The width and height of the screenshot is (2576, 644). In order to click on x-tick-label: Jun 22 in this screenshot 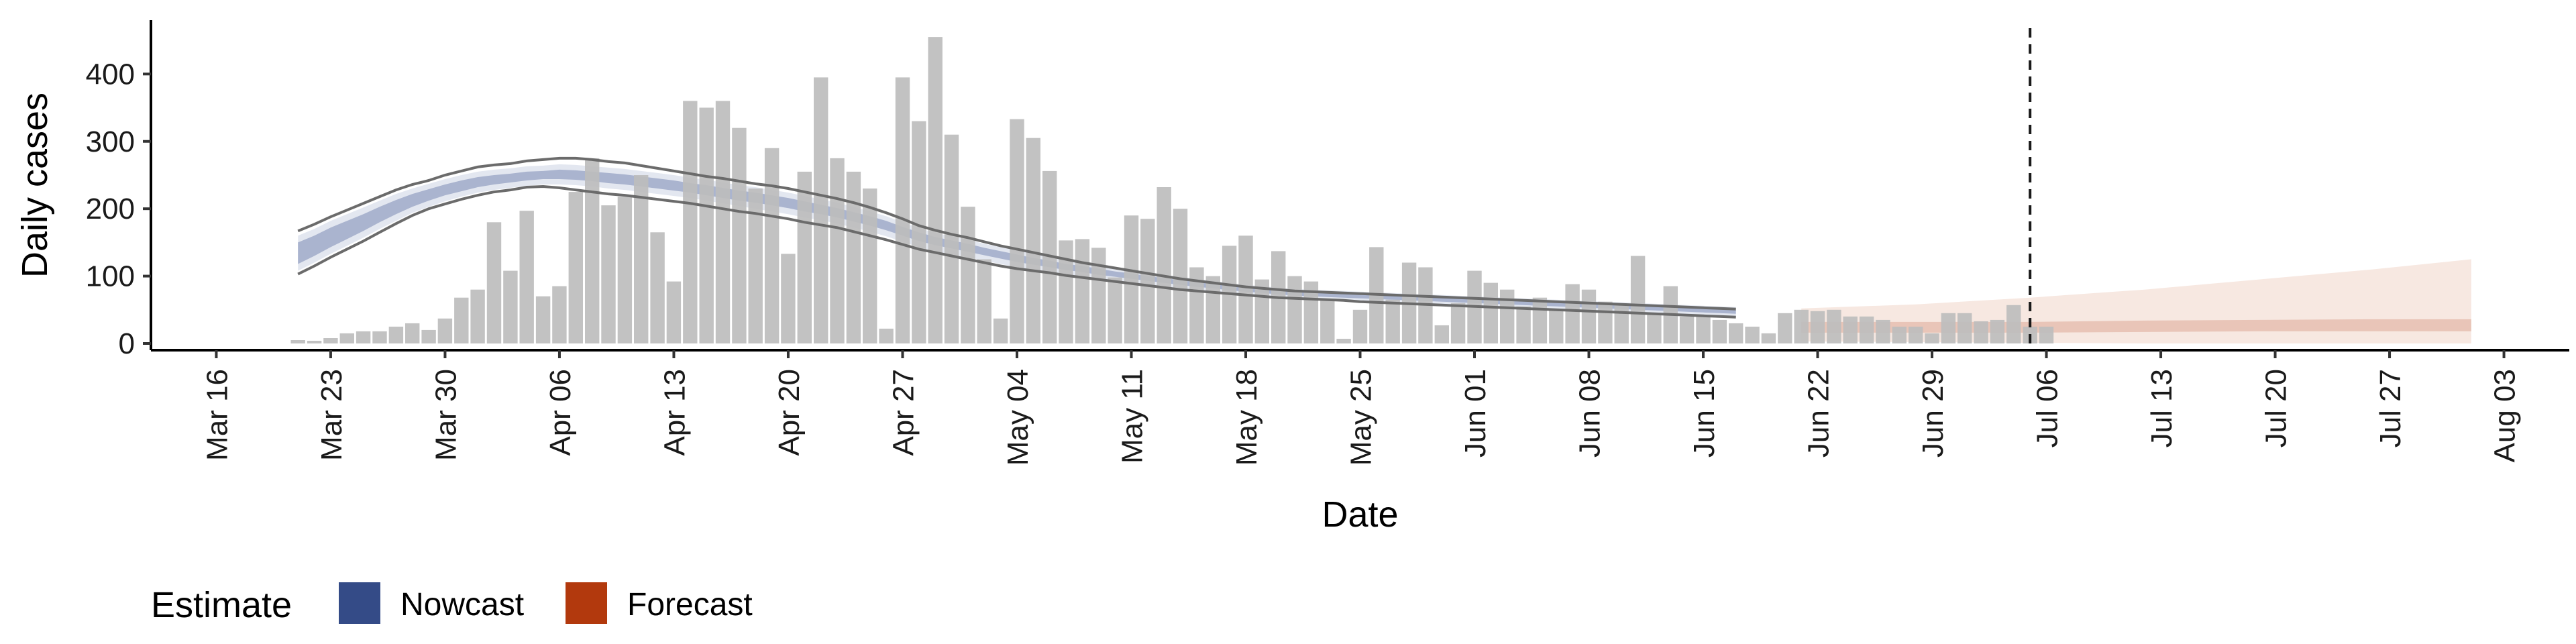, I will do `click(1819, 413)`.